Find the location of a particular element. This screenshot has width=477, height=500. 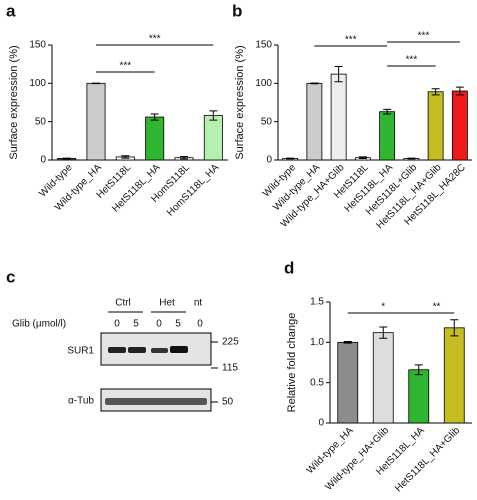

panel-letter: d is located at coordinates (289, 267).